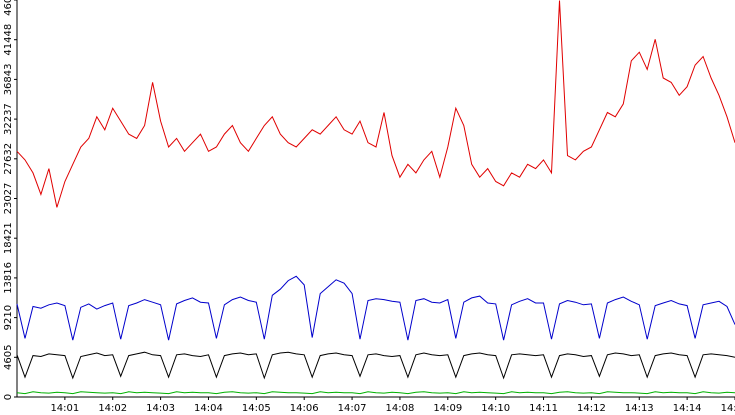 This screenshot has height=415, width=735. I want to click on y-tick-label: 46054, so click(8, 8).